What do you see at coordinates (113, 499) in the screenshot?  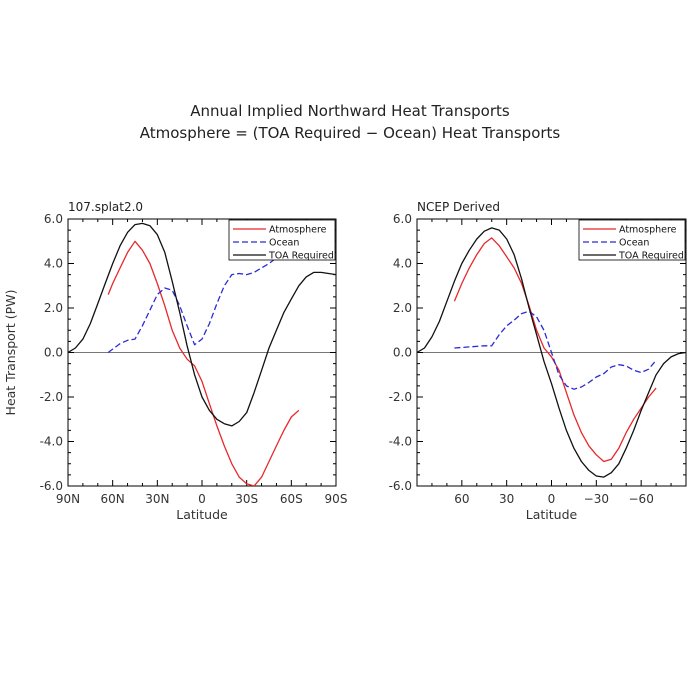 I see `x-tick-label: 60N` at bounding box center [113, 499].